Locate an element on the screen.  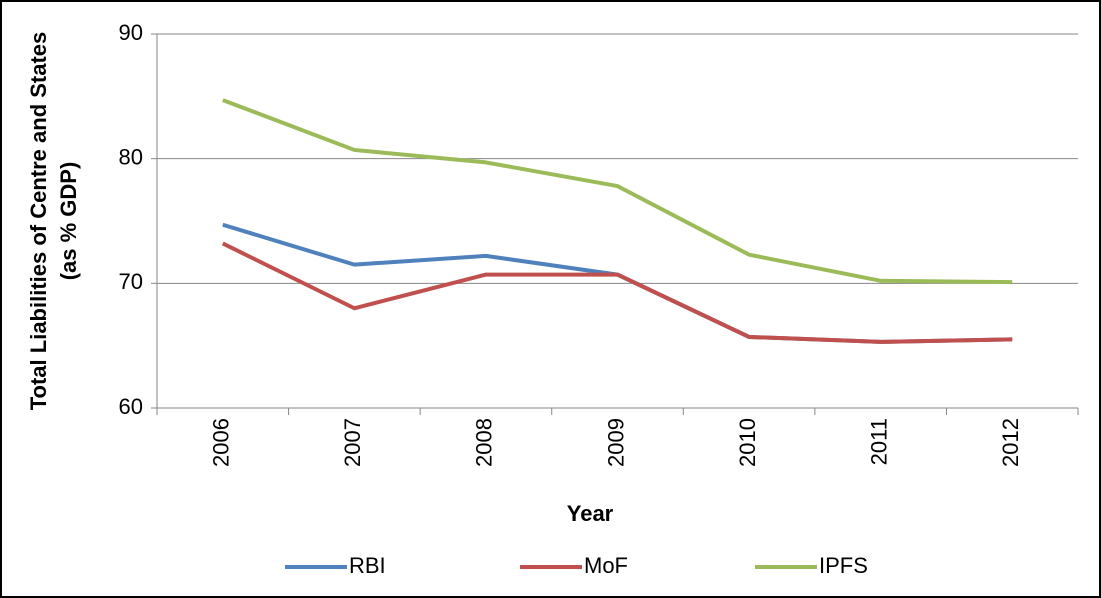
y-tick-label: 90 is located at coordinates (131, 32).